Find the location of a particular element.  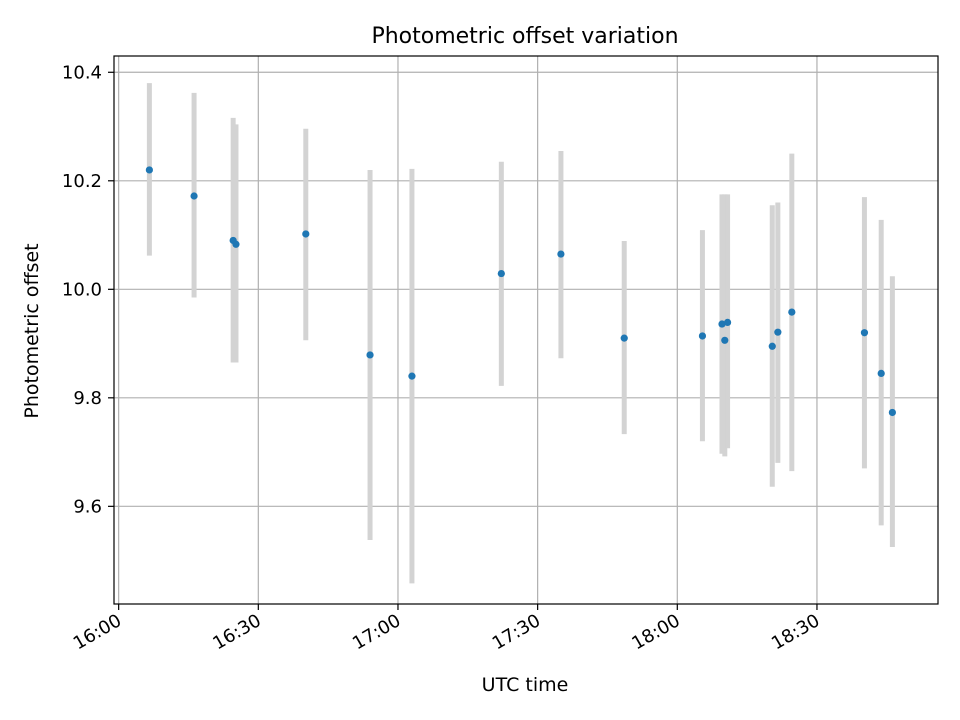

y-tick-label: 10.2 is located at coordinates (82, 181).